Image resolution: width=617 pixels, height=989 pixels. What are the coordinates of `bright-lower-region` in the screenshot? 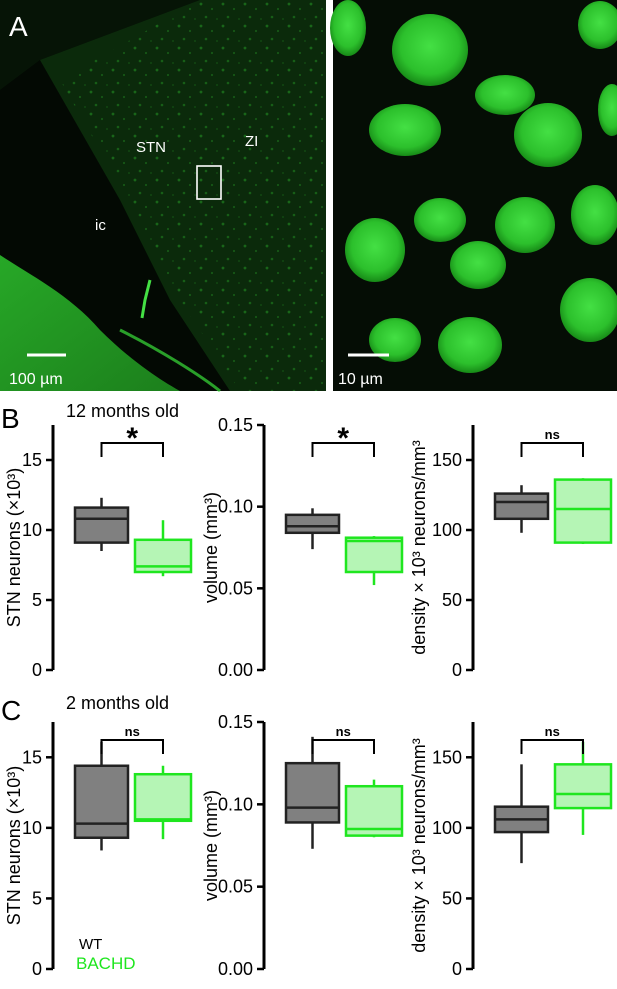 It's located at (90, 323).